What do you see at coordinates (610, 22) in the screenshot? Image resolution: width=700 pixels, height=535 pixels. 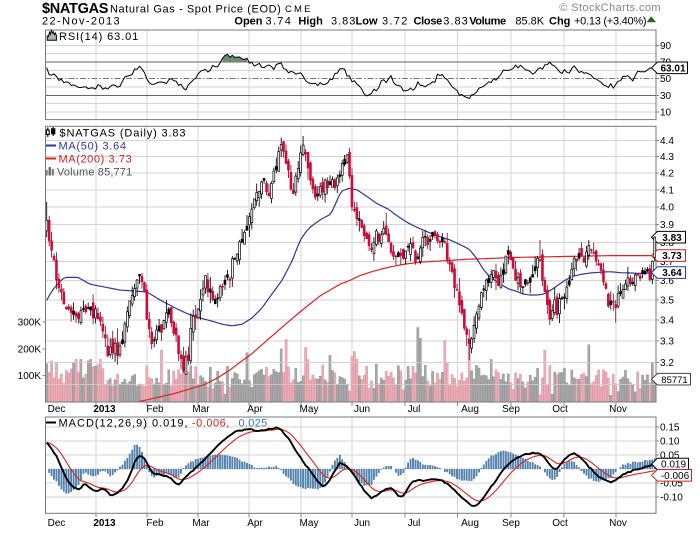 I see `svg-text: +0.13 (+3.40%)` at bounding box center [610, 22].